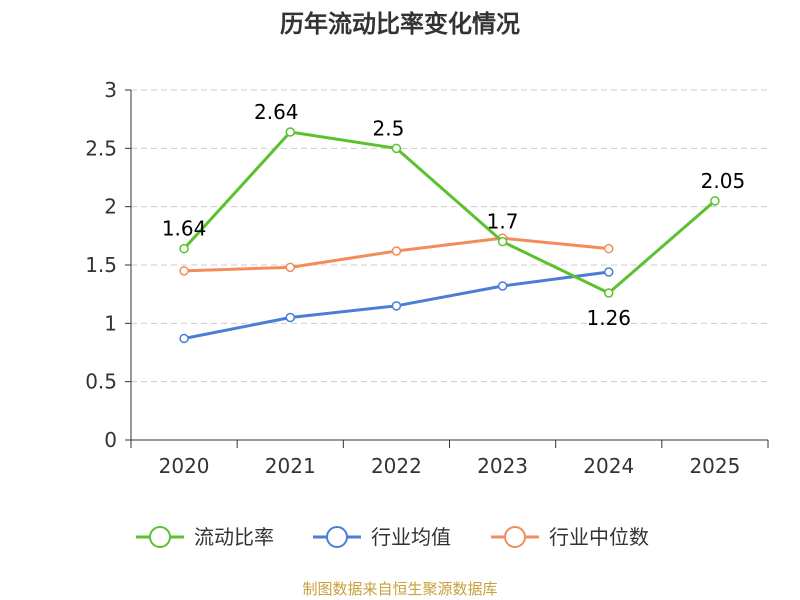  Describe the element at coordinates (110, 323) in the screenshot. I see `y-tick-label: 1` at that location.